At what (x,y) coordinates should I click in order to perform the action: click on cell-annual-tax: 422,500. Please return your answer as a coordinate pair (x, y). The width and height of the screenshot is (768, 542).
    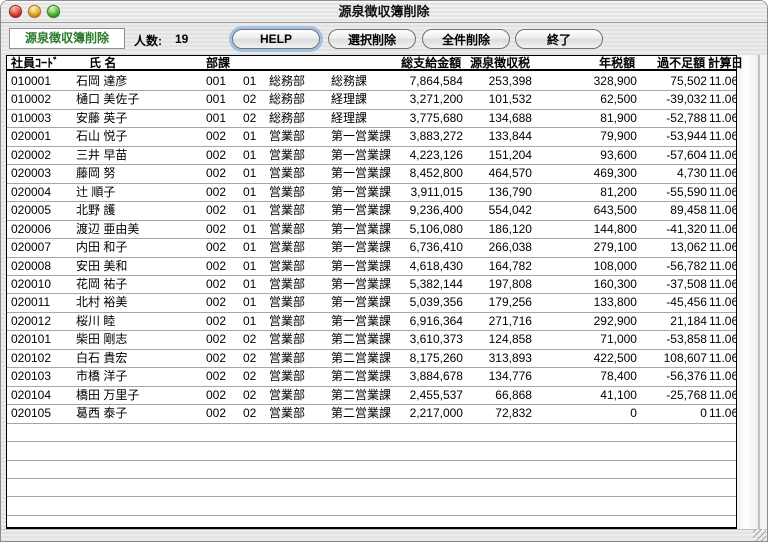
    Looking at the image, I should click on (615, 357).